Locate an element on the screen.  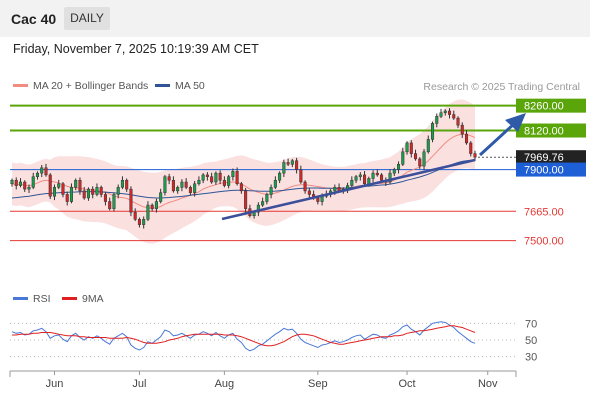
level-label-7665.00: 7665.00 is located at coordinates (544, 212).